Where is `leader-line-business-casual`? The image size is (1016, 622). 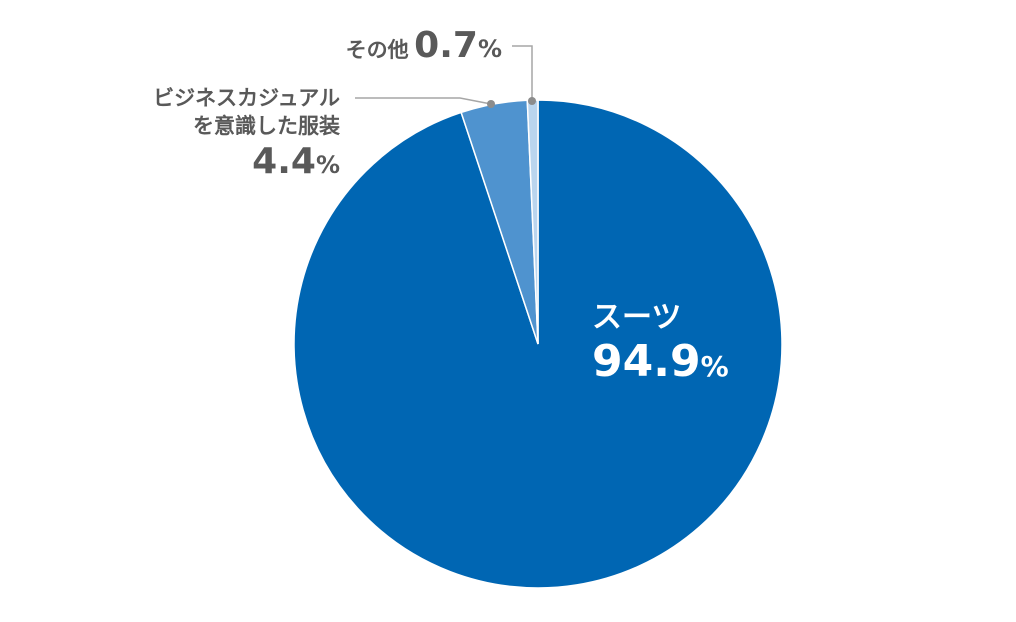 leader-line-business-casual is located at coordinates (423, 101).